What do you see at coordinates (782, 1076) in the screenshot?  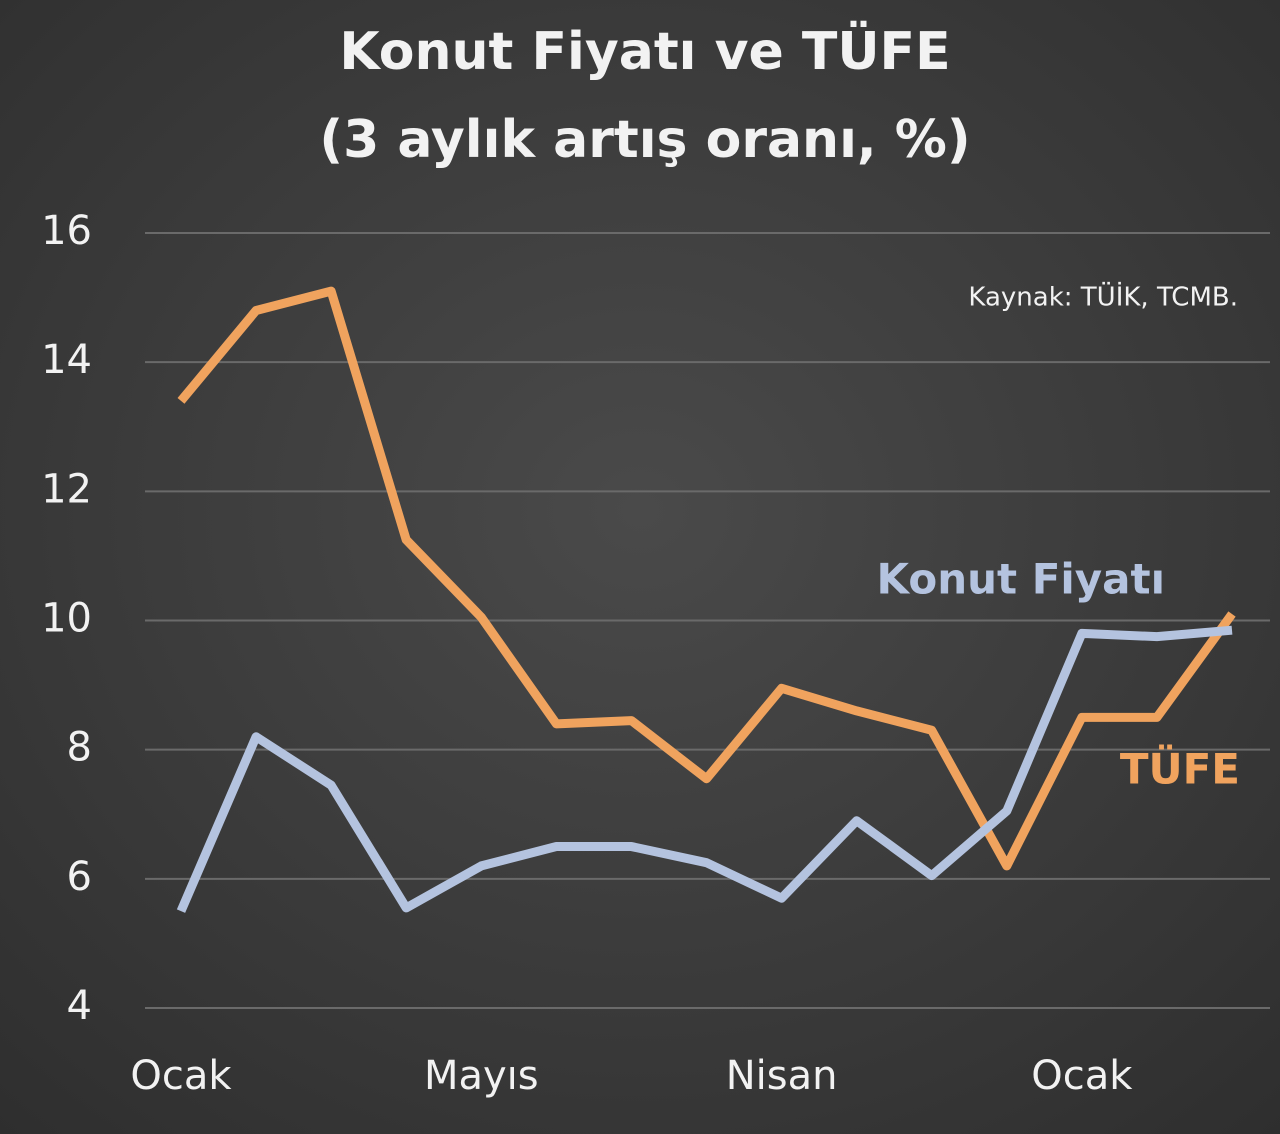 I see `x-tick-label: Nisan` at bounding box center [782, 1076].